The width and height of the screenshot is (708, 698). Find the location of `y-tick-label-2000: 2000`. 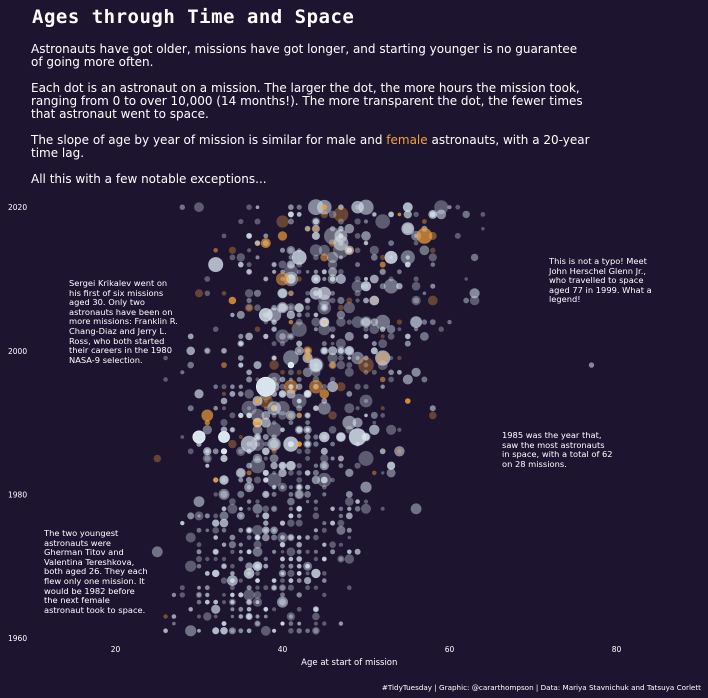

y-tick-label-2000: 2000 is located at coordinates (17, 351).